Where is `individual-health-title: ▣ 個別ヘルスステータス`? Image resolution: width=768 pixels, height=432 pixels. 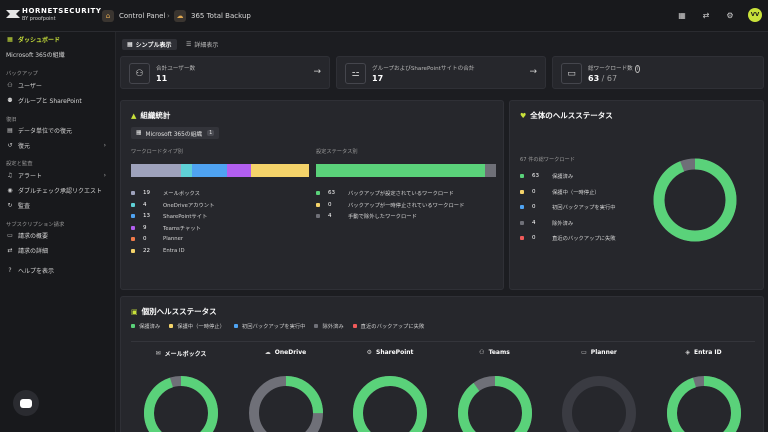
individual-health-title: ▣ 個別ヘルスステータス is located at coordinates (174, 311).